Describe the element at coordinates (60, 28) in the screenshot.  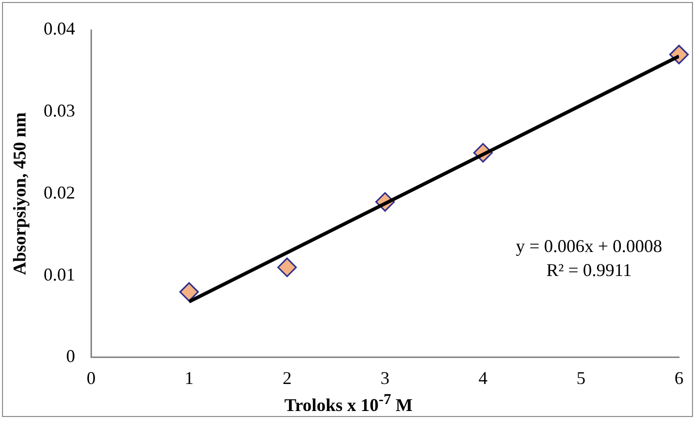
I see `y-tick-label: 0.04` at that location.